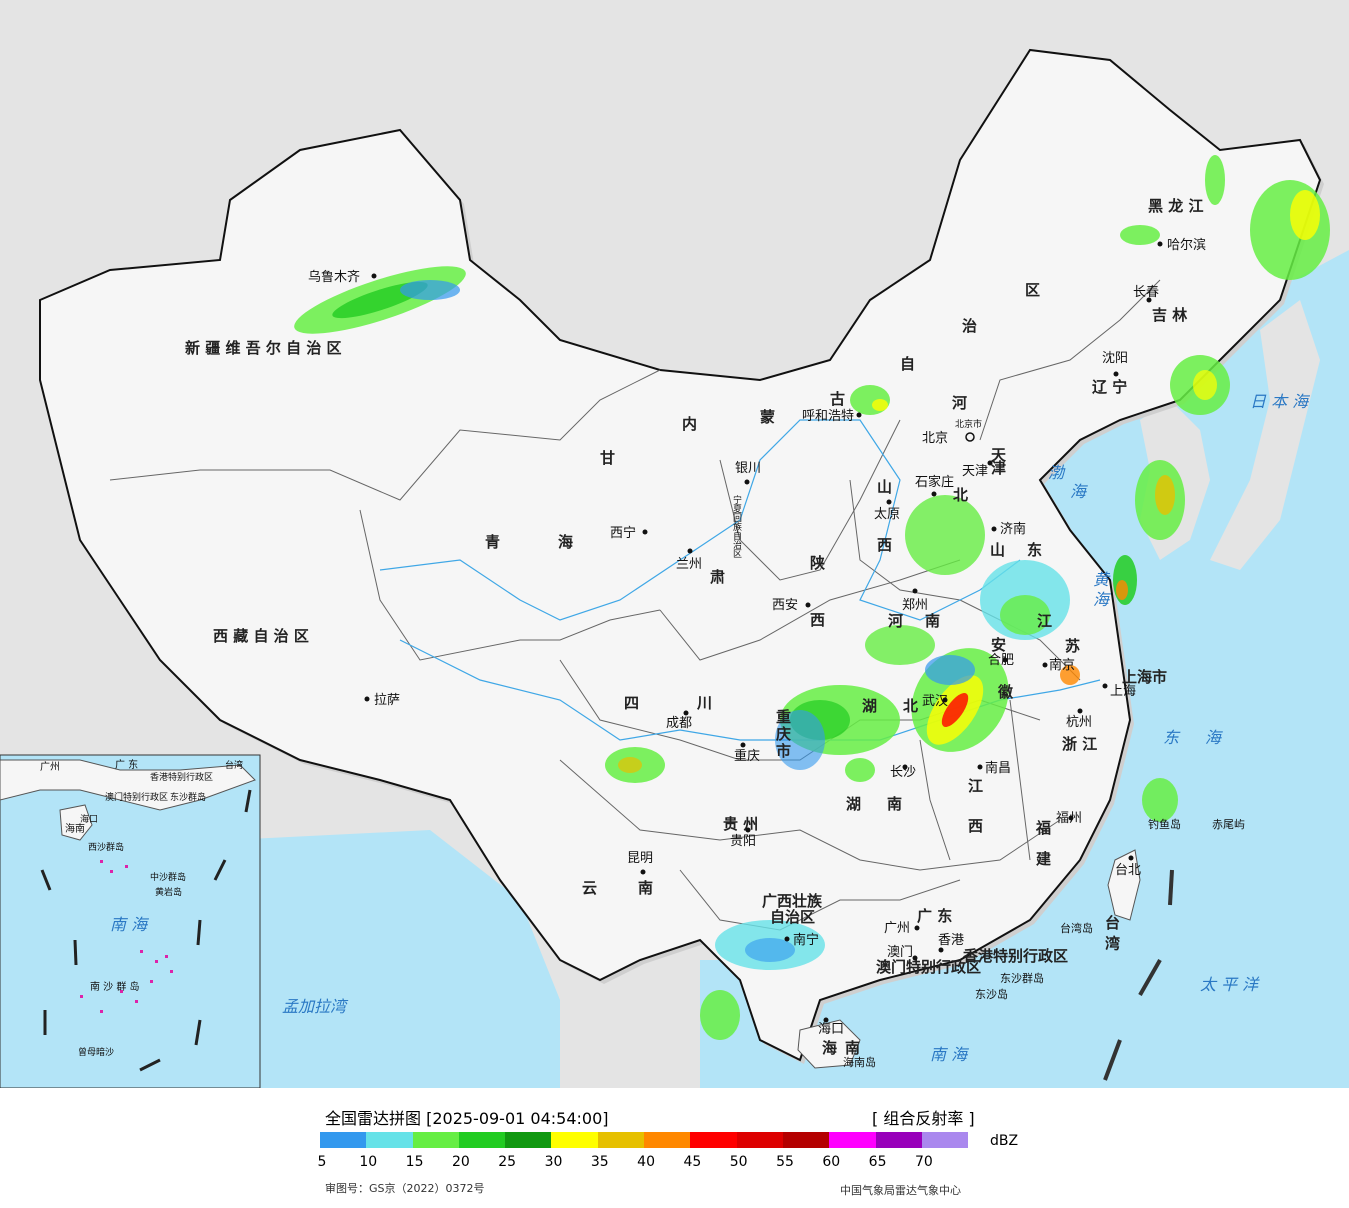 The height and width of the screenshot is (1208, 1349). I want to click on inset-label-2: 香港特别行政区, so click(181, 777).